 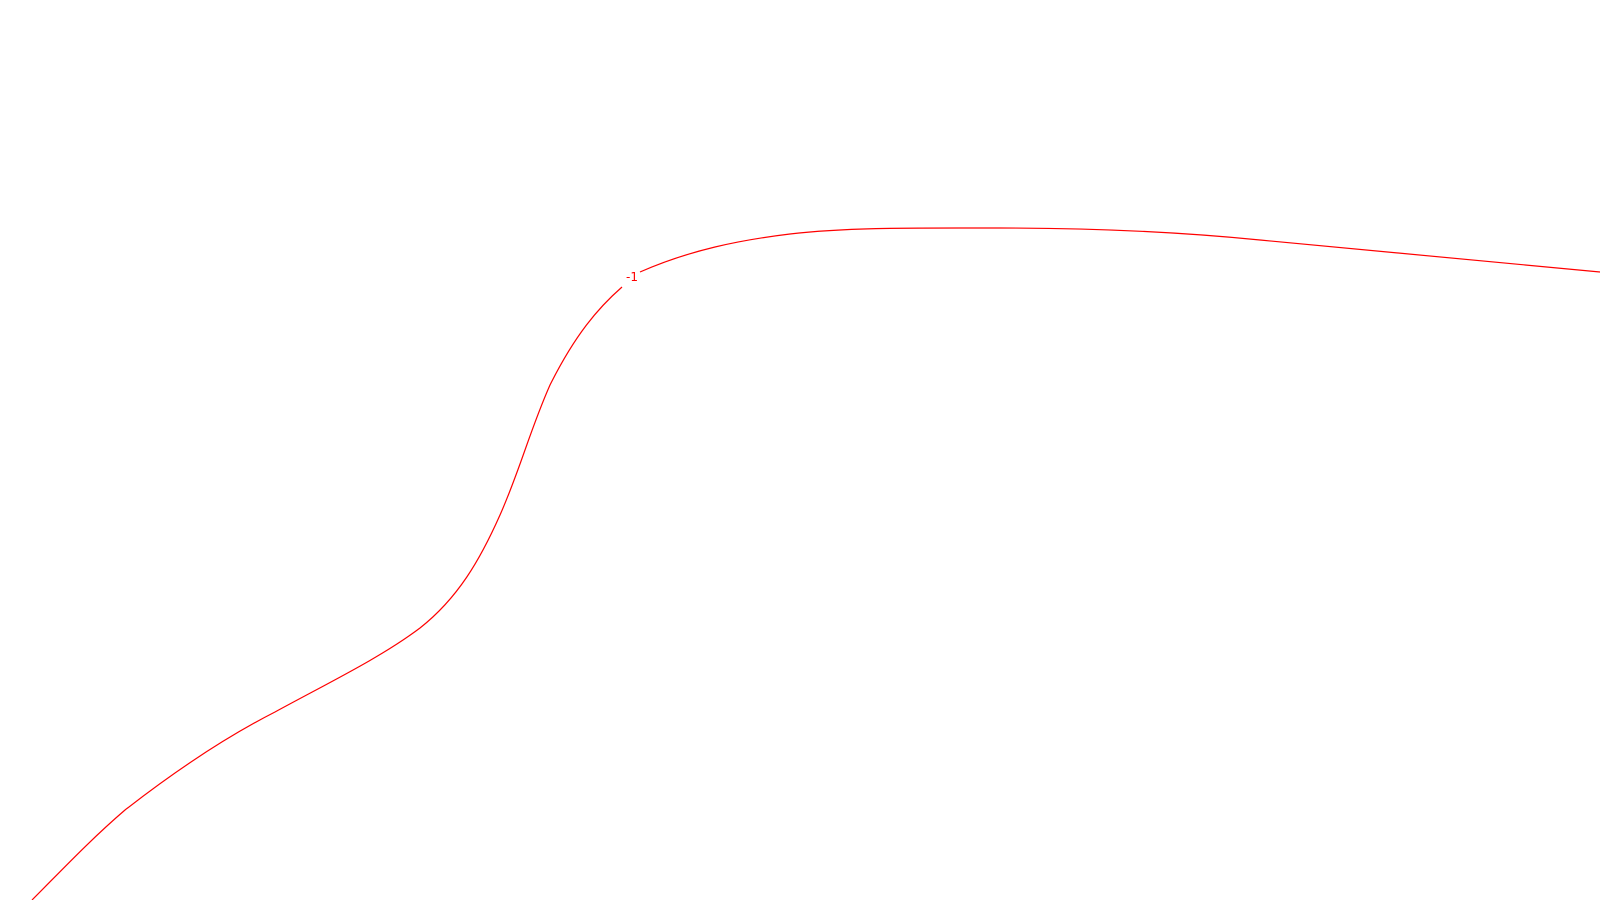 I want to click on contour-line-upper, so click(x=1119, y=250).